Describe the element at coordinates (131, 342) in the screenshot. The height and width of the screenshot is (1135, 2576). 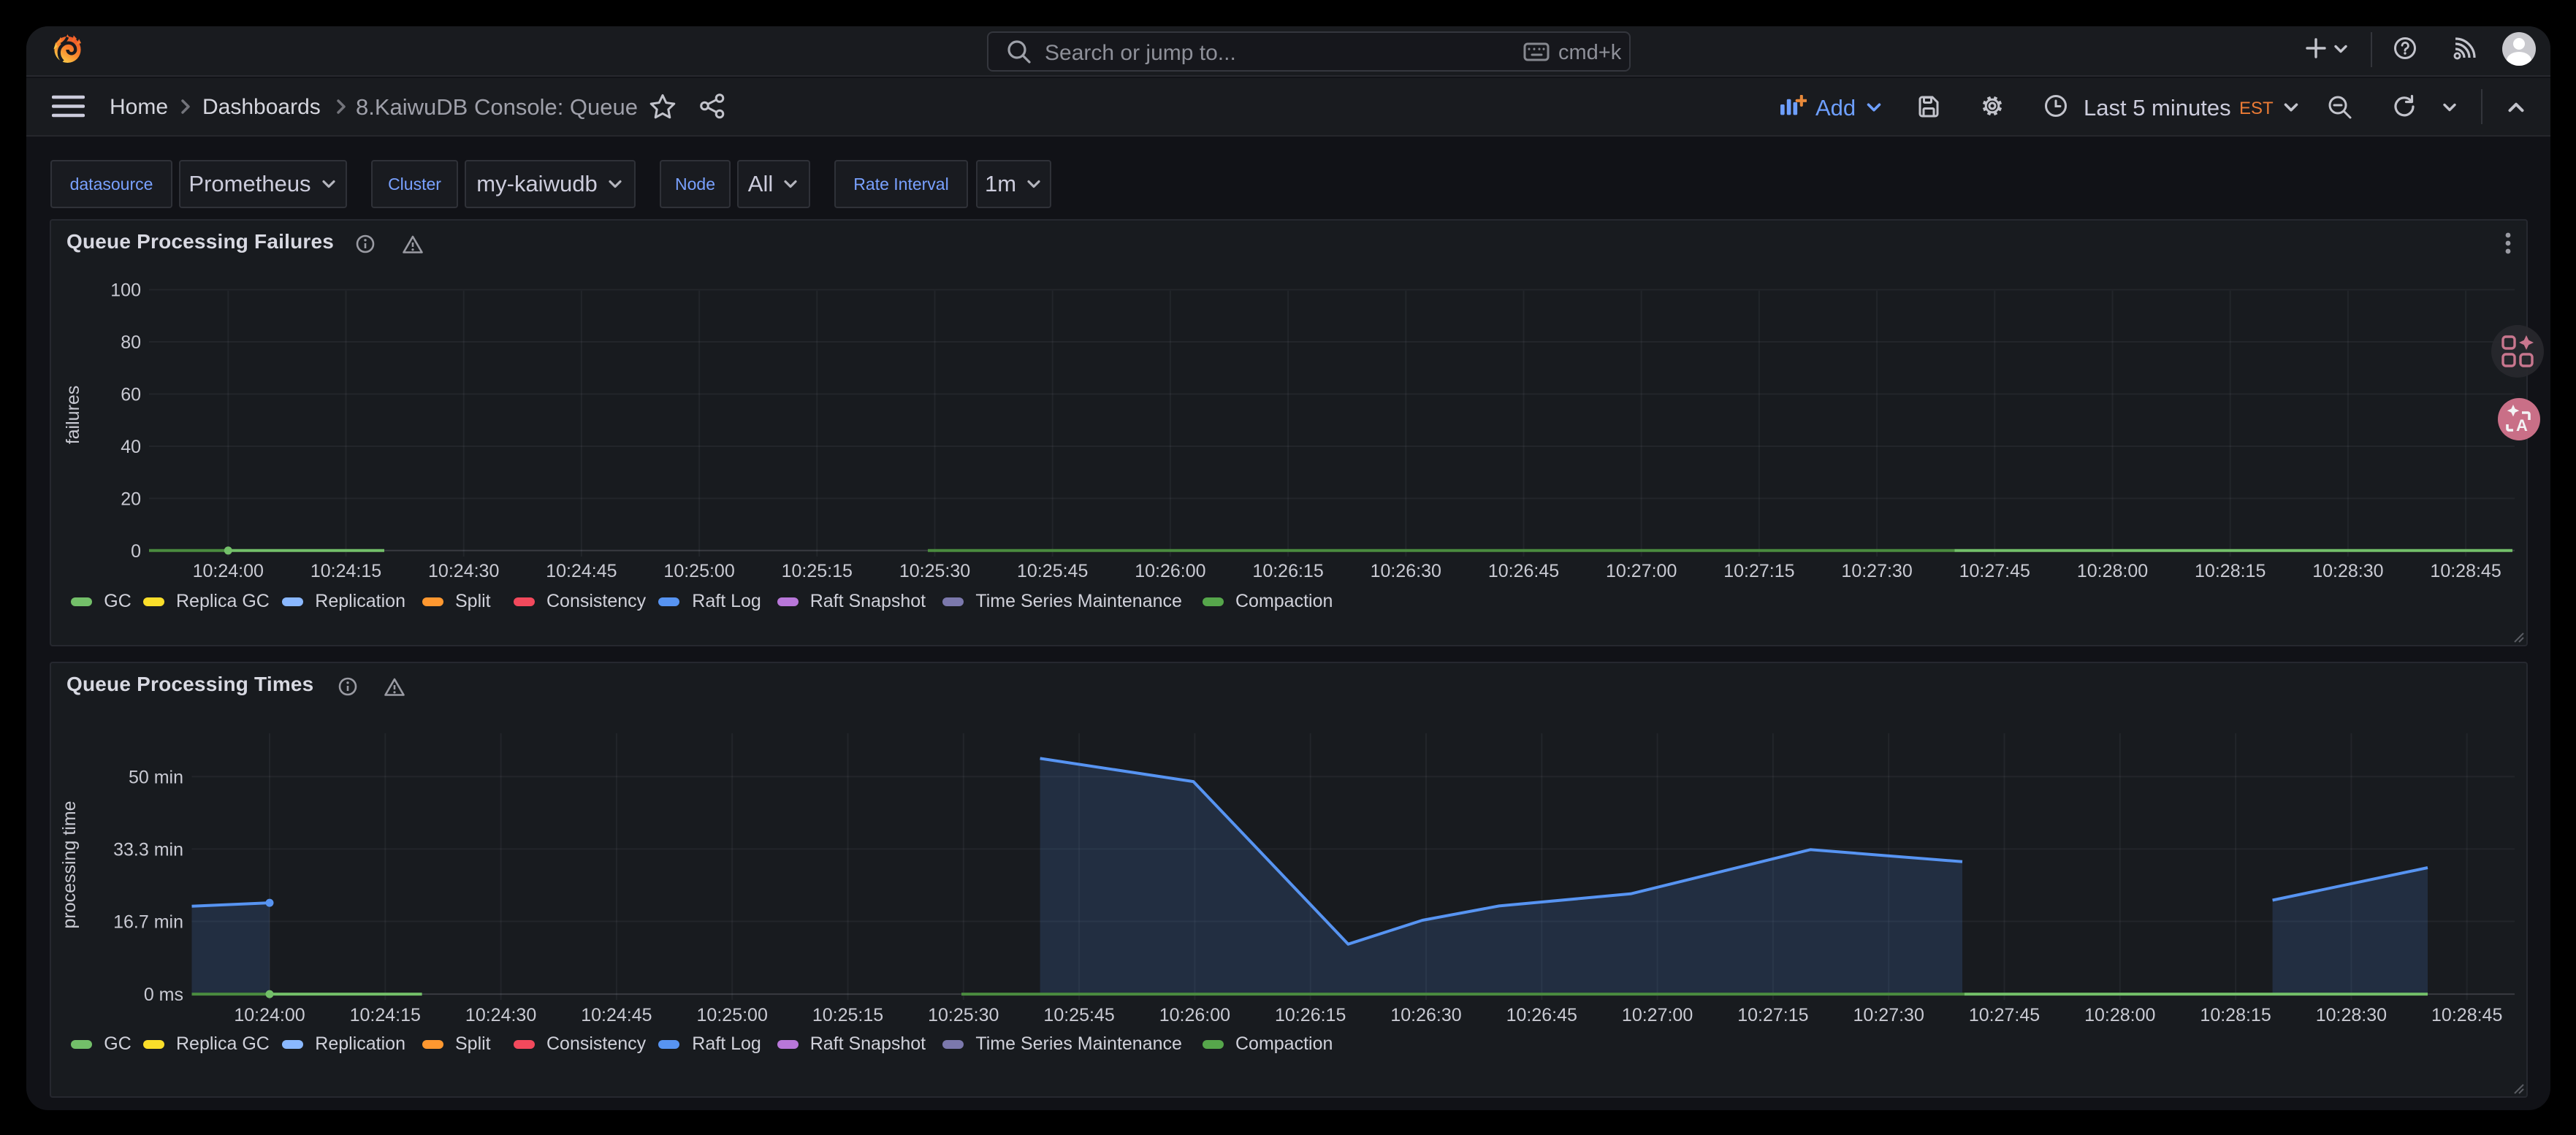
I see `svg-text: 80` at that location.